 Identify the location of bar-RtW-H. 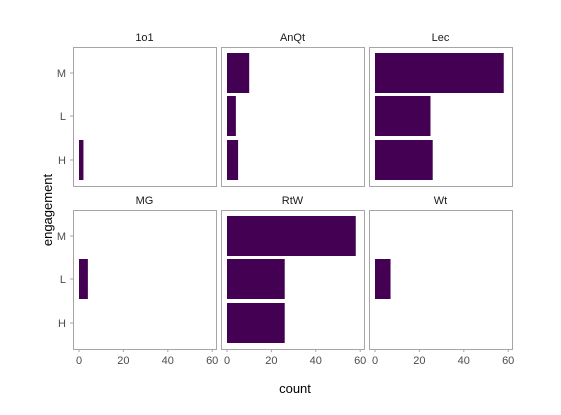
(256, 323).